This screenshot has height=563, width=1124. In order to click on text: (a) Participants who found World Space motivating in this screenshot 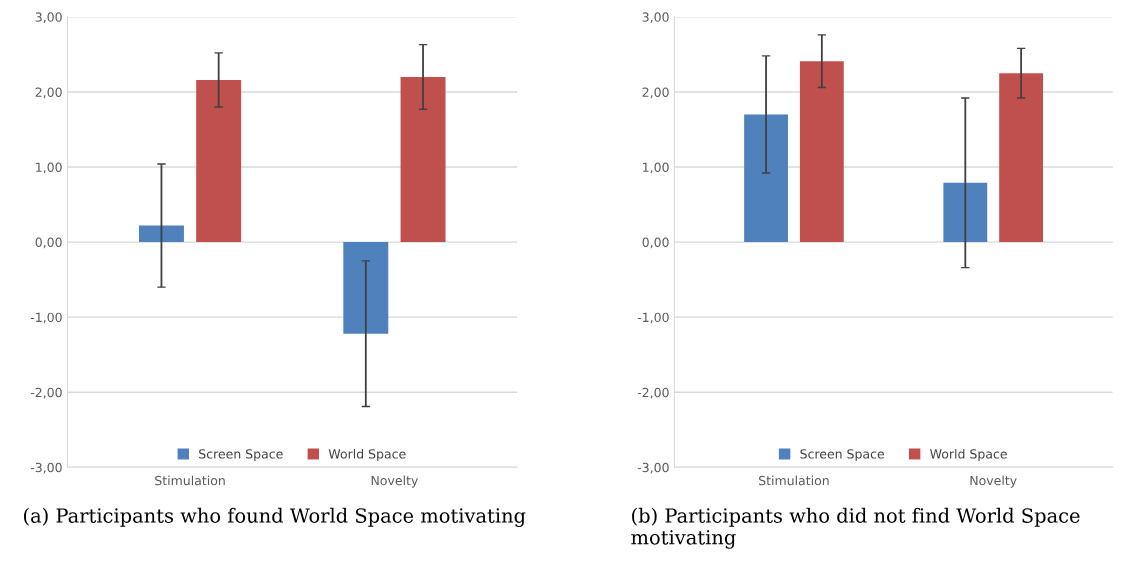, I will do `click(275, 517)`.